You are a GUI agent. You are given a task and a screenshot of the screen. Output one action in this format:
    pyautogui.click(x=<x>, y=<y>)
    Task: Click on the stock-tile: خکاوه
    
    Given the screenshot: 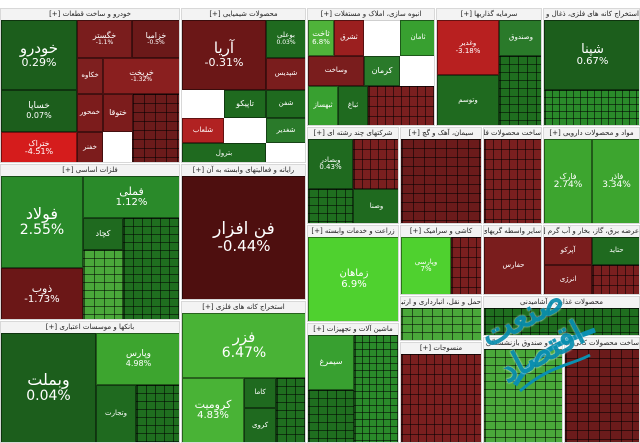 What is the action you would take?
    pyautogui.click(x=90, y=76)
    